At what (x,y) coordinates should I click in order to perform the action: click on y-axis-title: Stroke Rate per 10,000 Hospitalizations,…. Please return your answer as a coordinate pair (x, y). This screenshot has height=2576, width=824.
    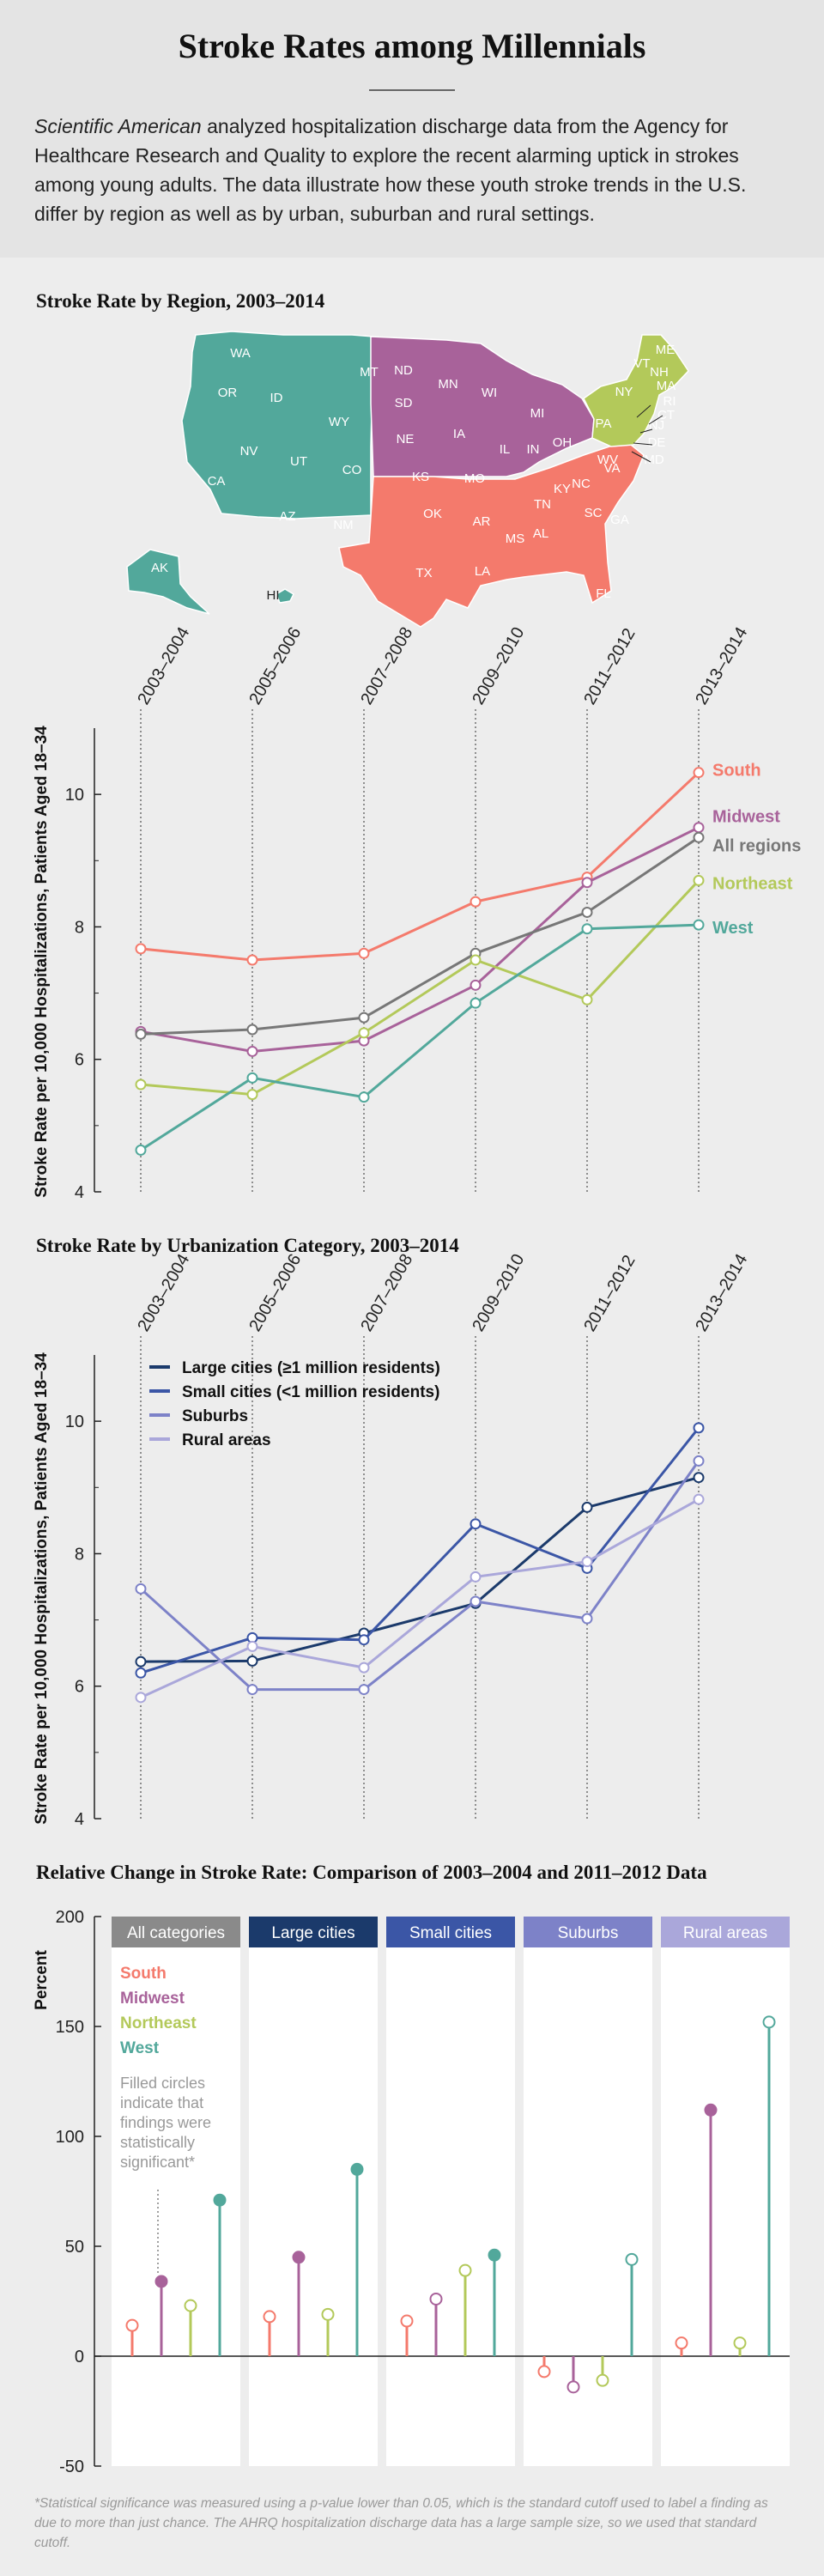
    Looking at the image, I should click on (42, 962).